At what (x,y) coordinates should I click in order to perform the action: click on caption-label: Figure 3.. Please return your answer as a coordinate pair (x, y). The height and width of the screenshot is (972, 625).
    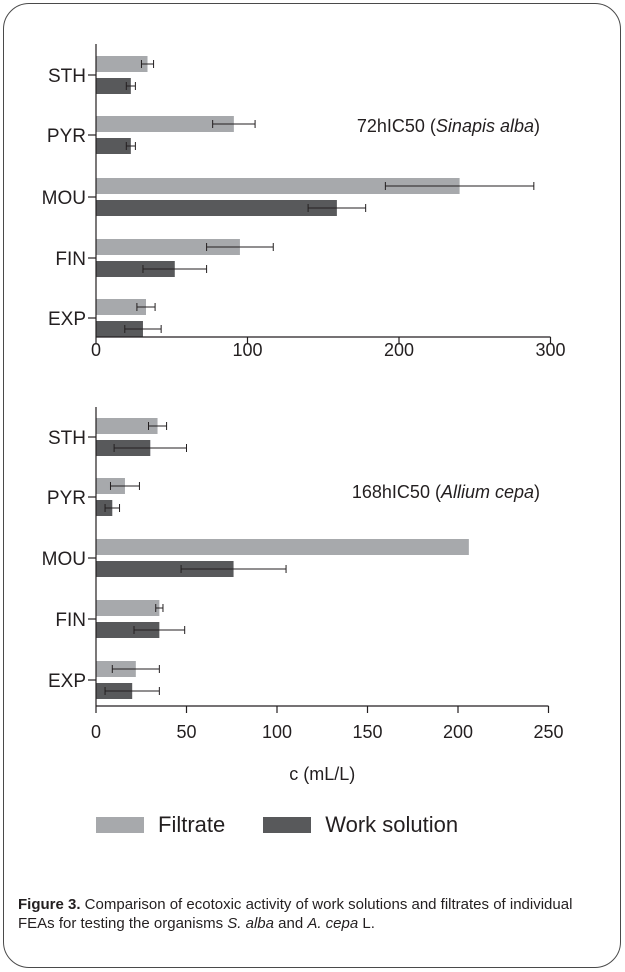
    Looking at the image, I should click on (49, 904).